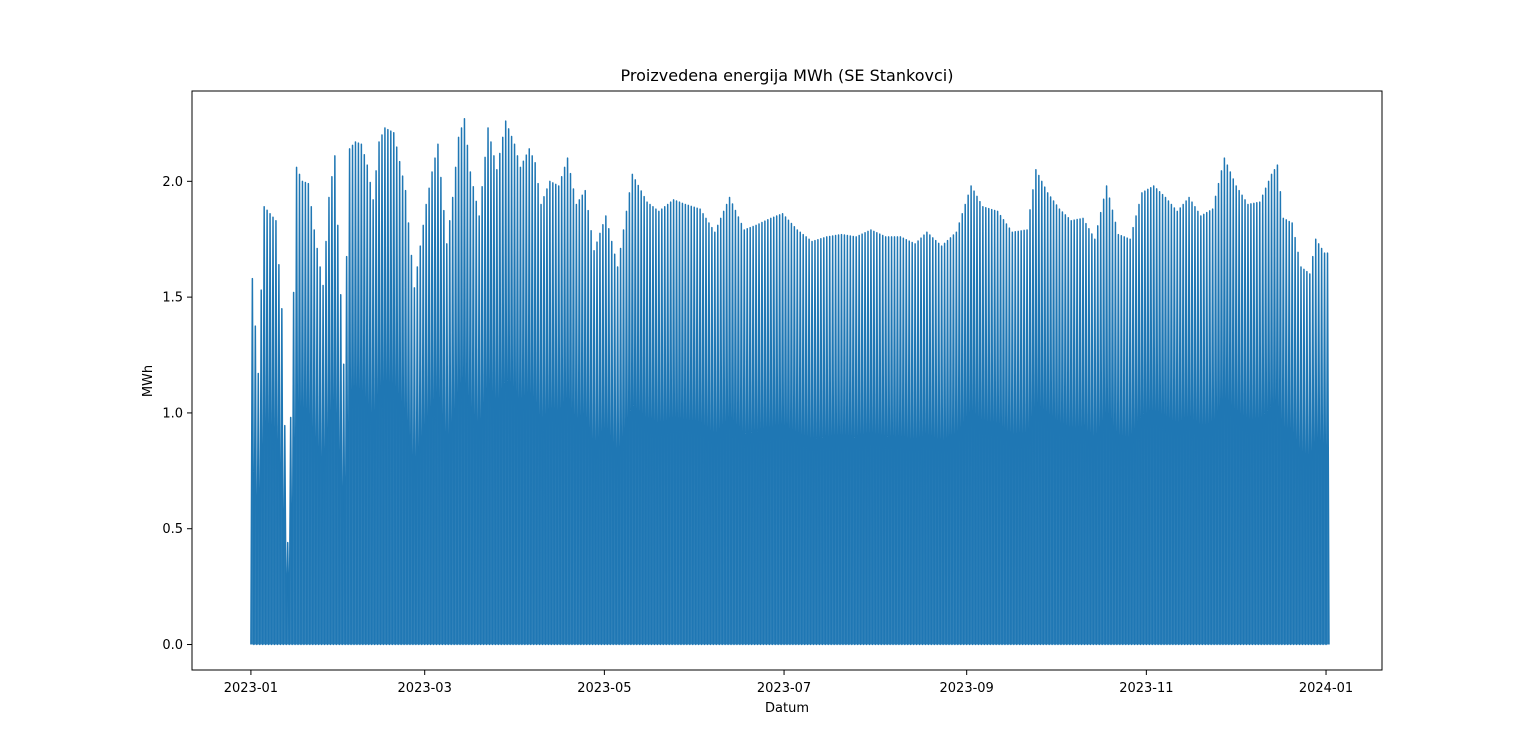 The height and width of the screenshot is (754, 1536). What do you see at coordinates (787, 708) in the screenshot?
I see `x-axis-label: Datum` at bounding box center [787, 708].